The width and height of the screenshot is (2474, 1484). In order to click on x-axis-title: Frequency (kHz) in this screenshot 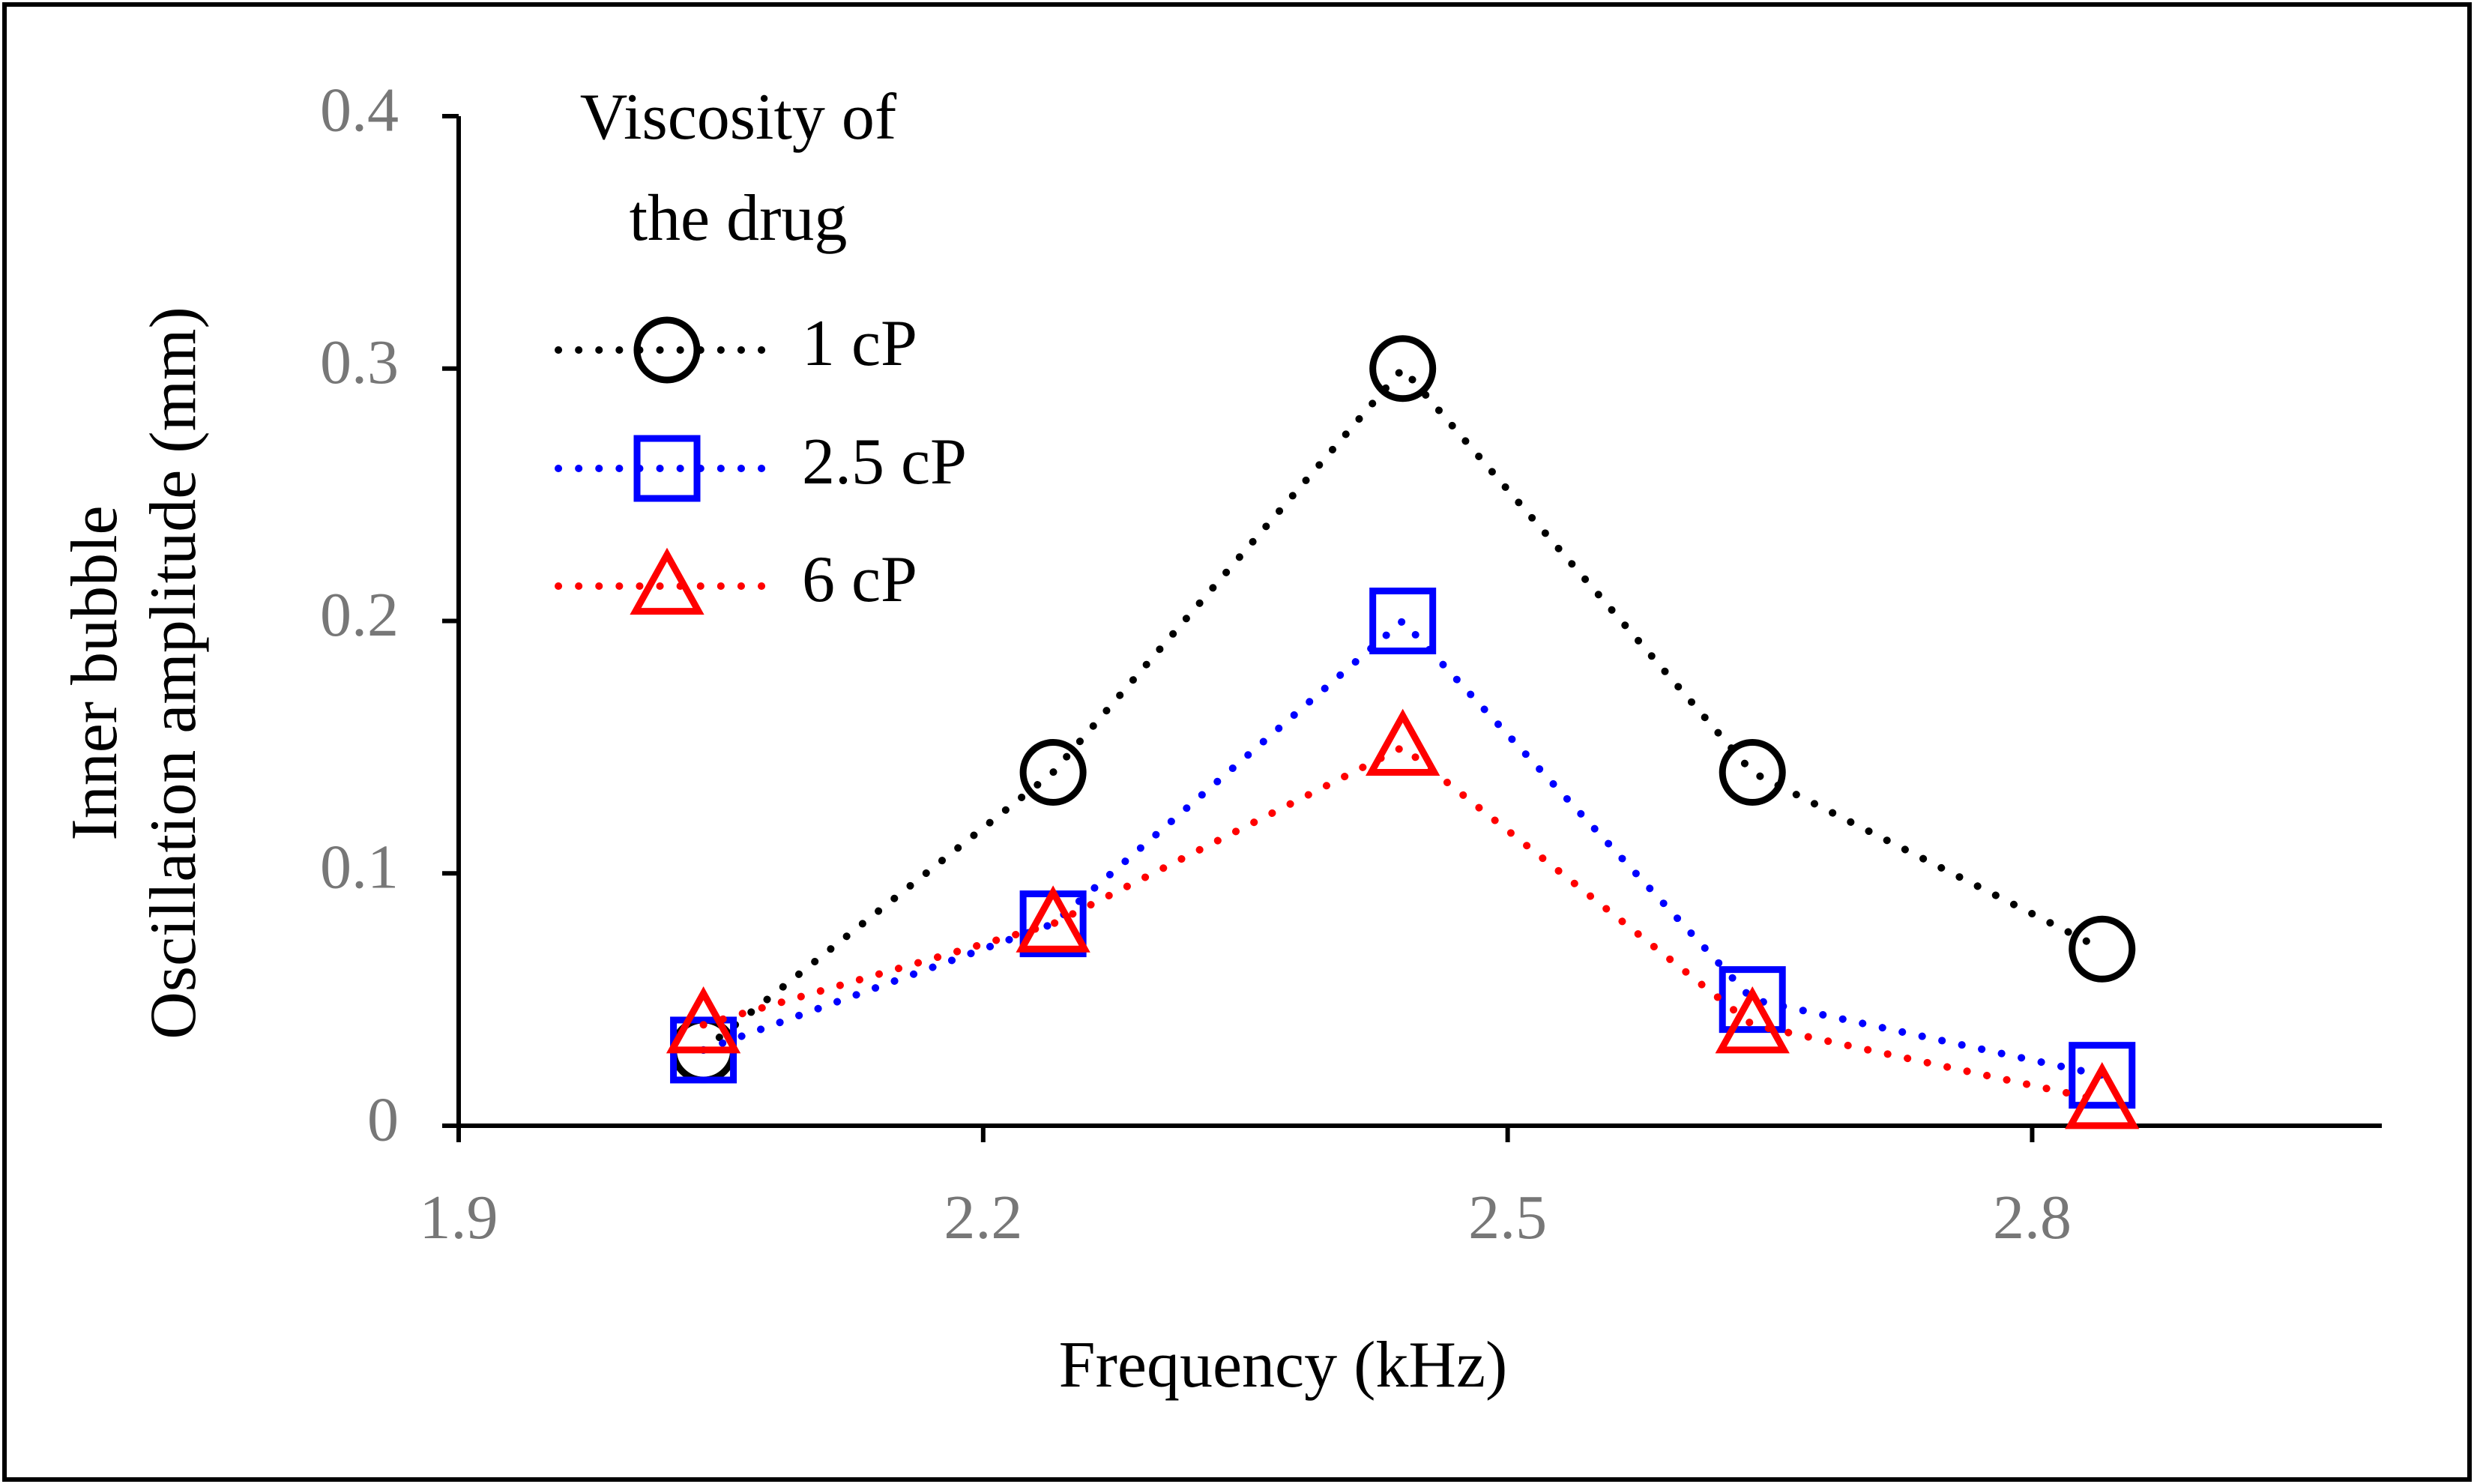, I will do `click(1283, 1366)`.